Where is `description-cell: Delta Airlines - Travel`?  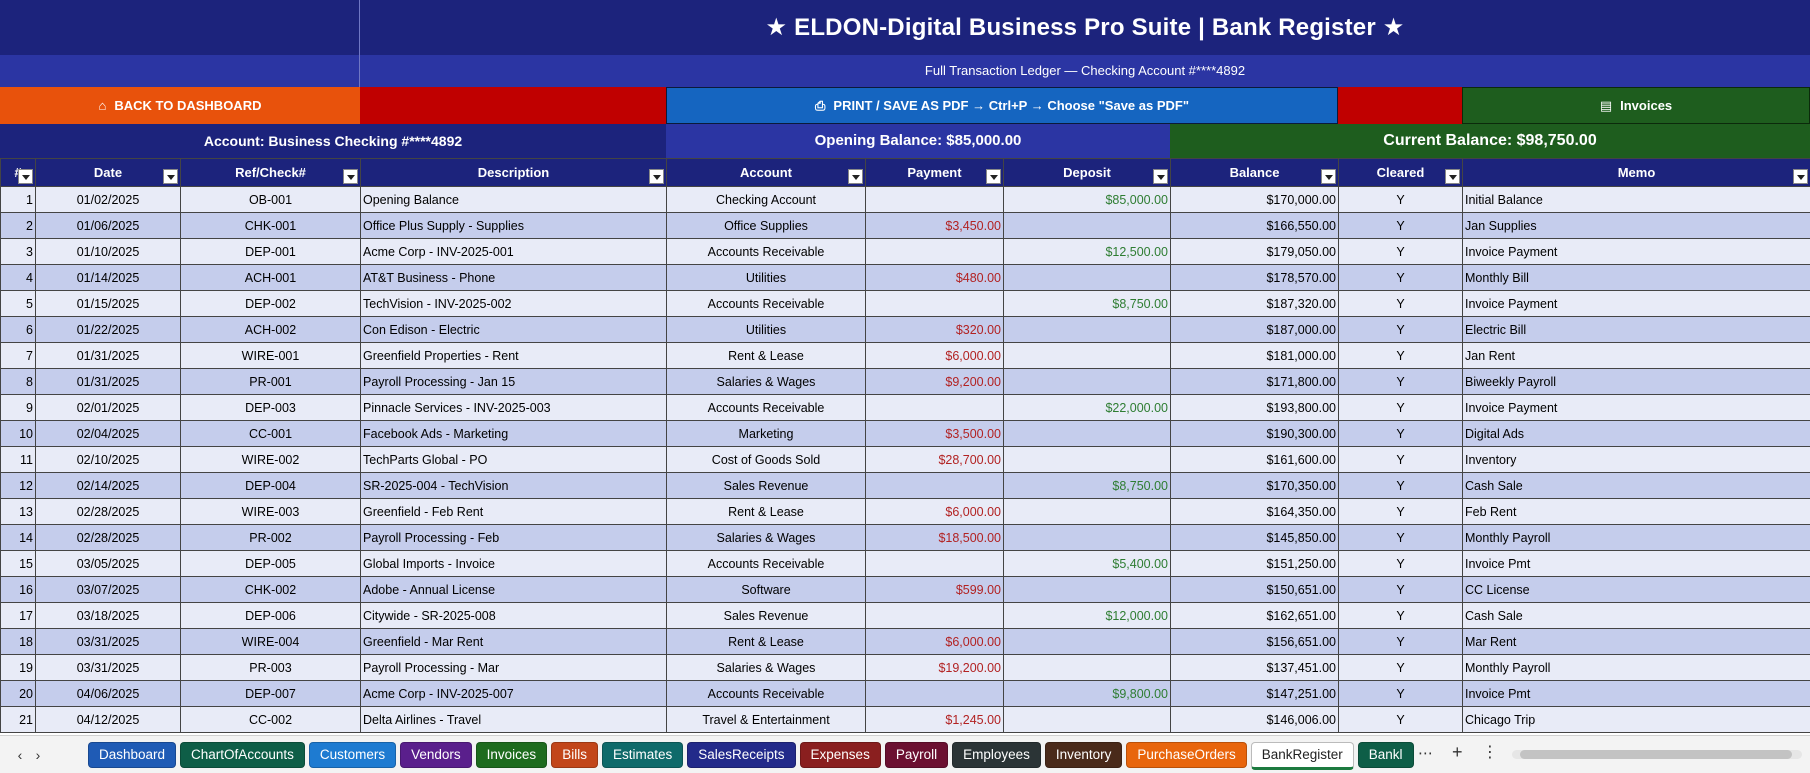 description-cell: Delta Airlines - Travel is located at coordinates (513, 719).